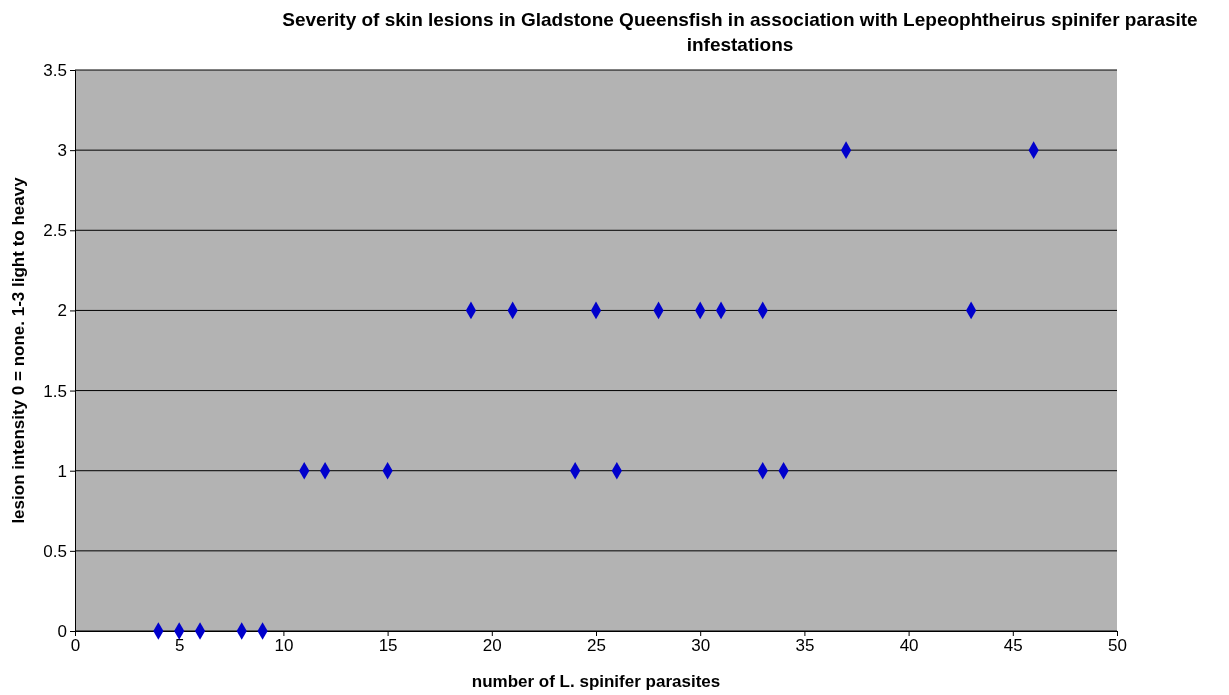  I want to click on x-tick-label: 45, so click(1013, 646).